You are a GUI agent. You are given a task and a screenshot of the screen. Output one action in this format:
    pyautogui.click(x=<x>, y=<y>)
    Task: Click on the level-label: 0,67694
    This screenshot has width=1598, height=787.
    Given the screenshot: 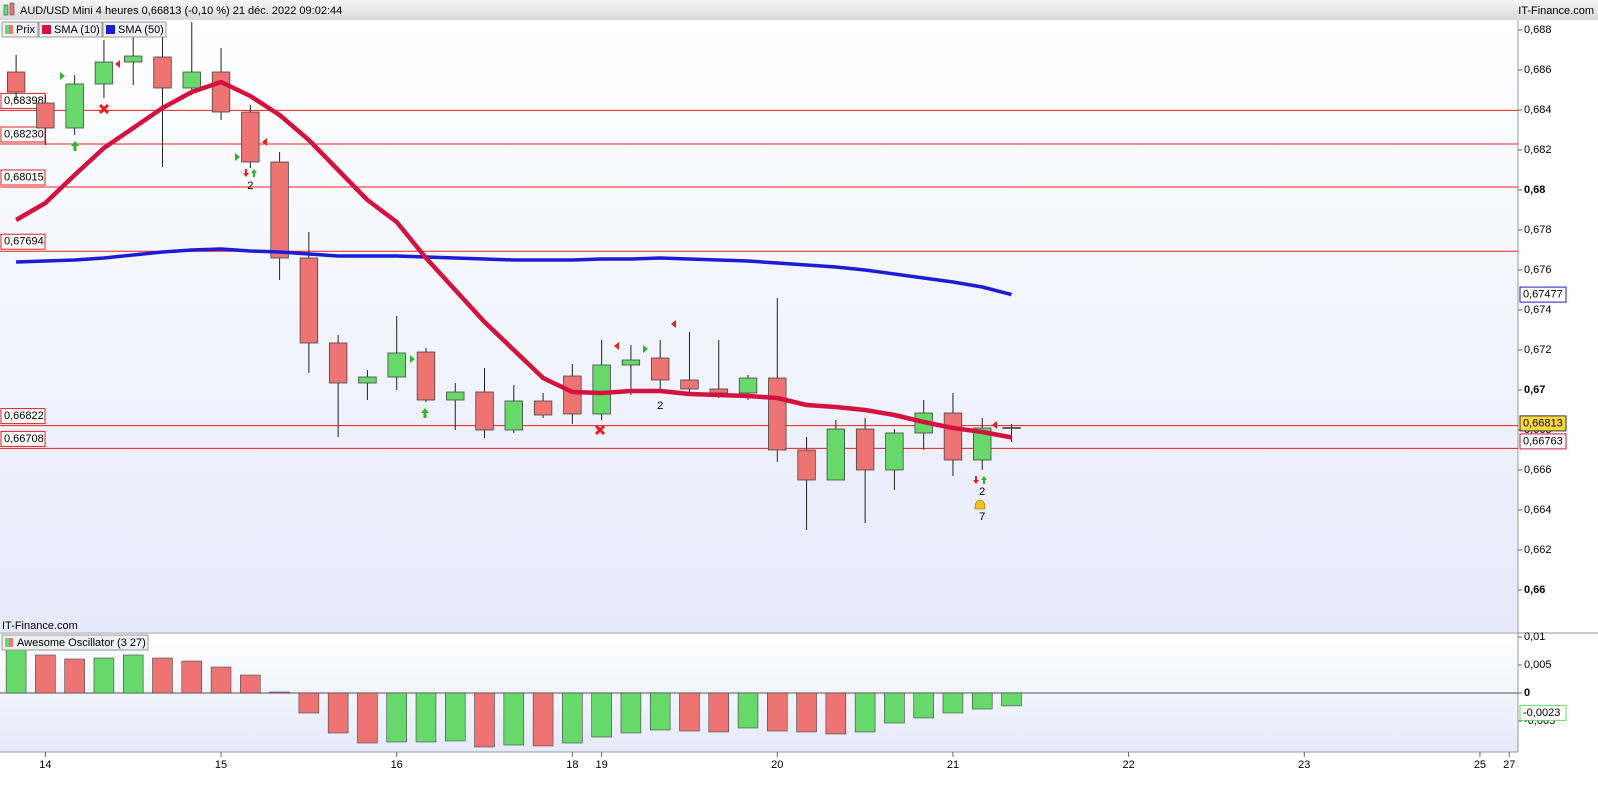 What is the action you would take?
    pyautogui.click(x=24, y=242)
    